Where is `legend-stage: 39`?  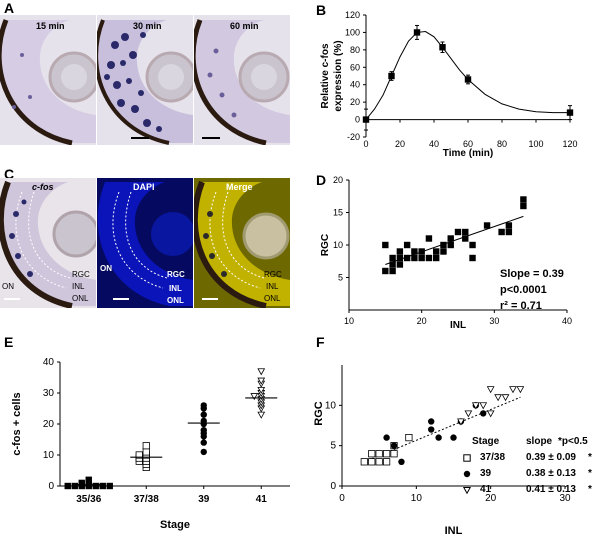
legend-stage: 39 is located at coordinates (486, 473).